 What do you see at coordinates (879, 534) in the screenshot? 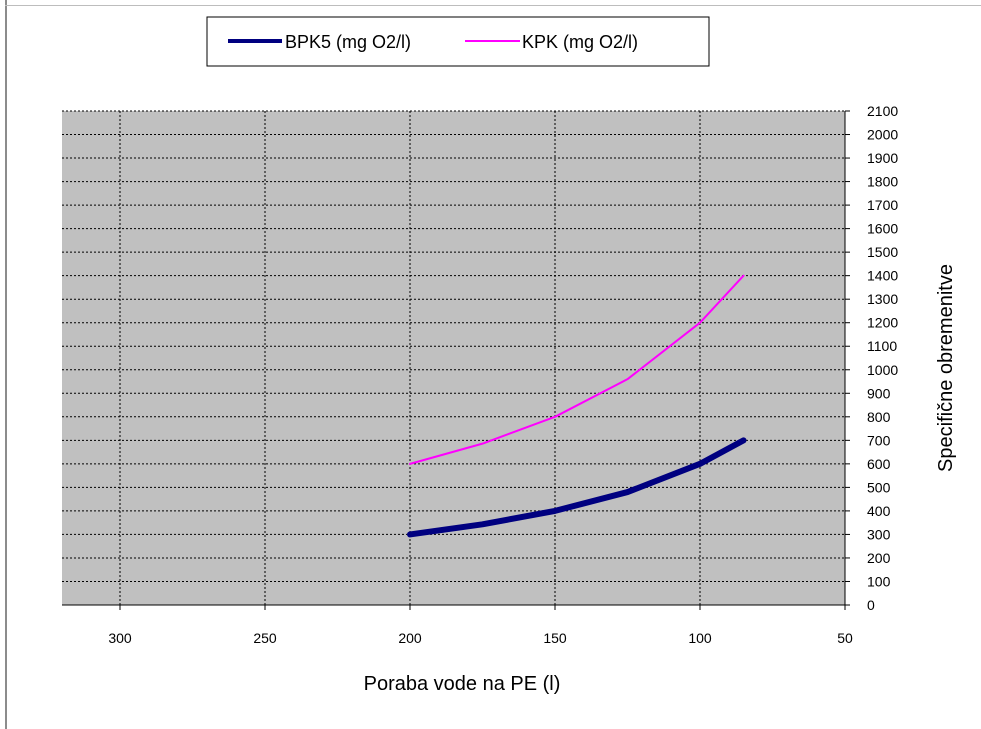
I see `y-tick-label: 300` at bounding box center [879, 534].